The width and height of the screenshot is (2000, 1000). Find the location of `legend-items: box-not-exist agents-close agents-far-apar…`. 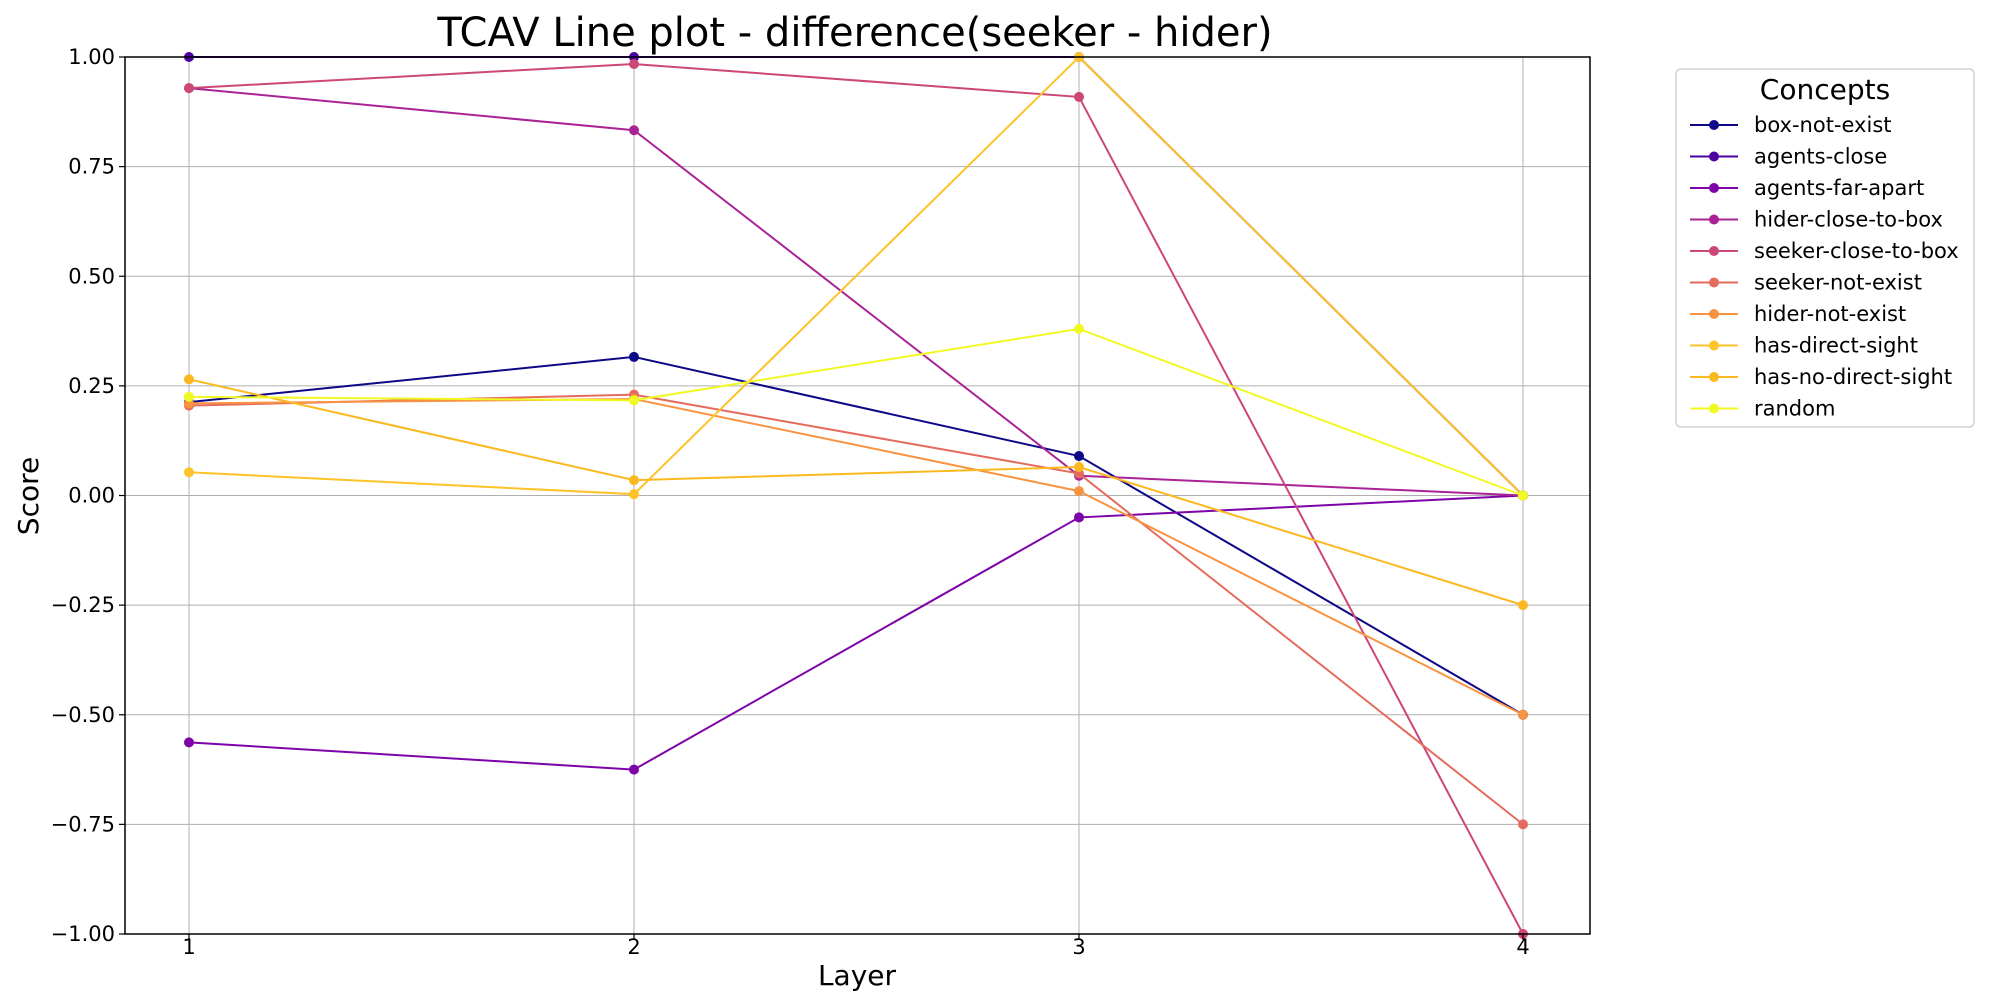

legend-items: box-not-exist agents-close agents-far-apar… is located at coordinates (1824, 267).